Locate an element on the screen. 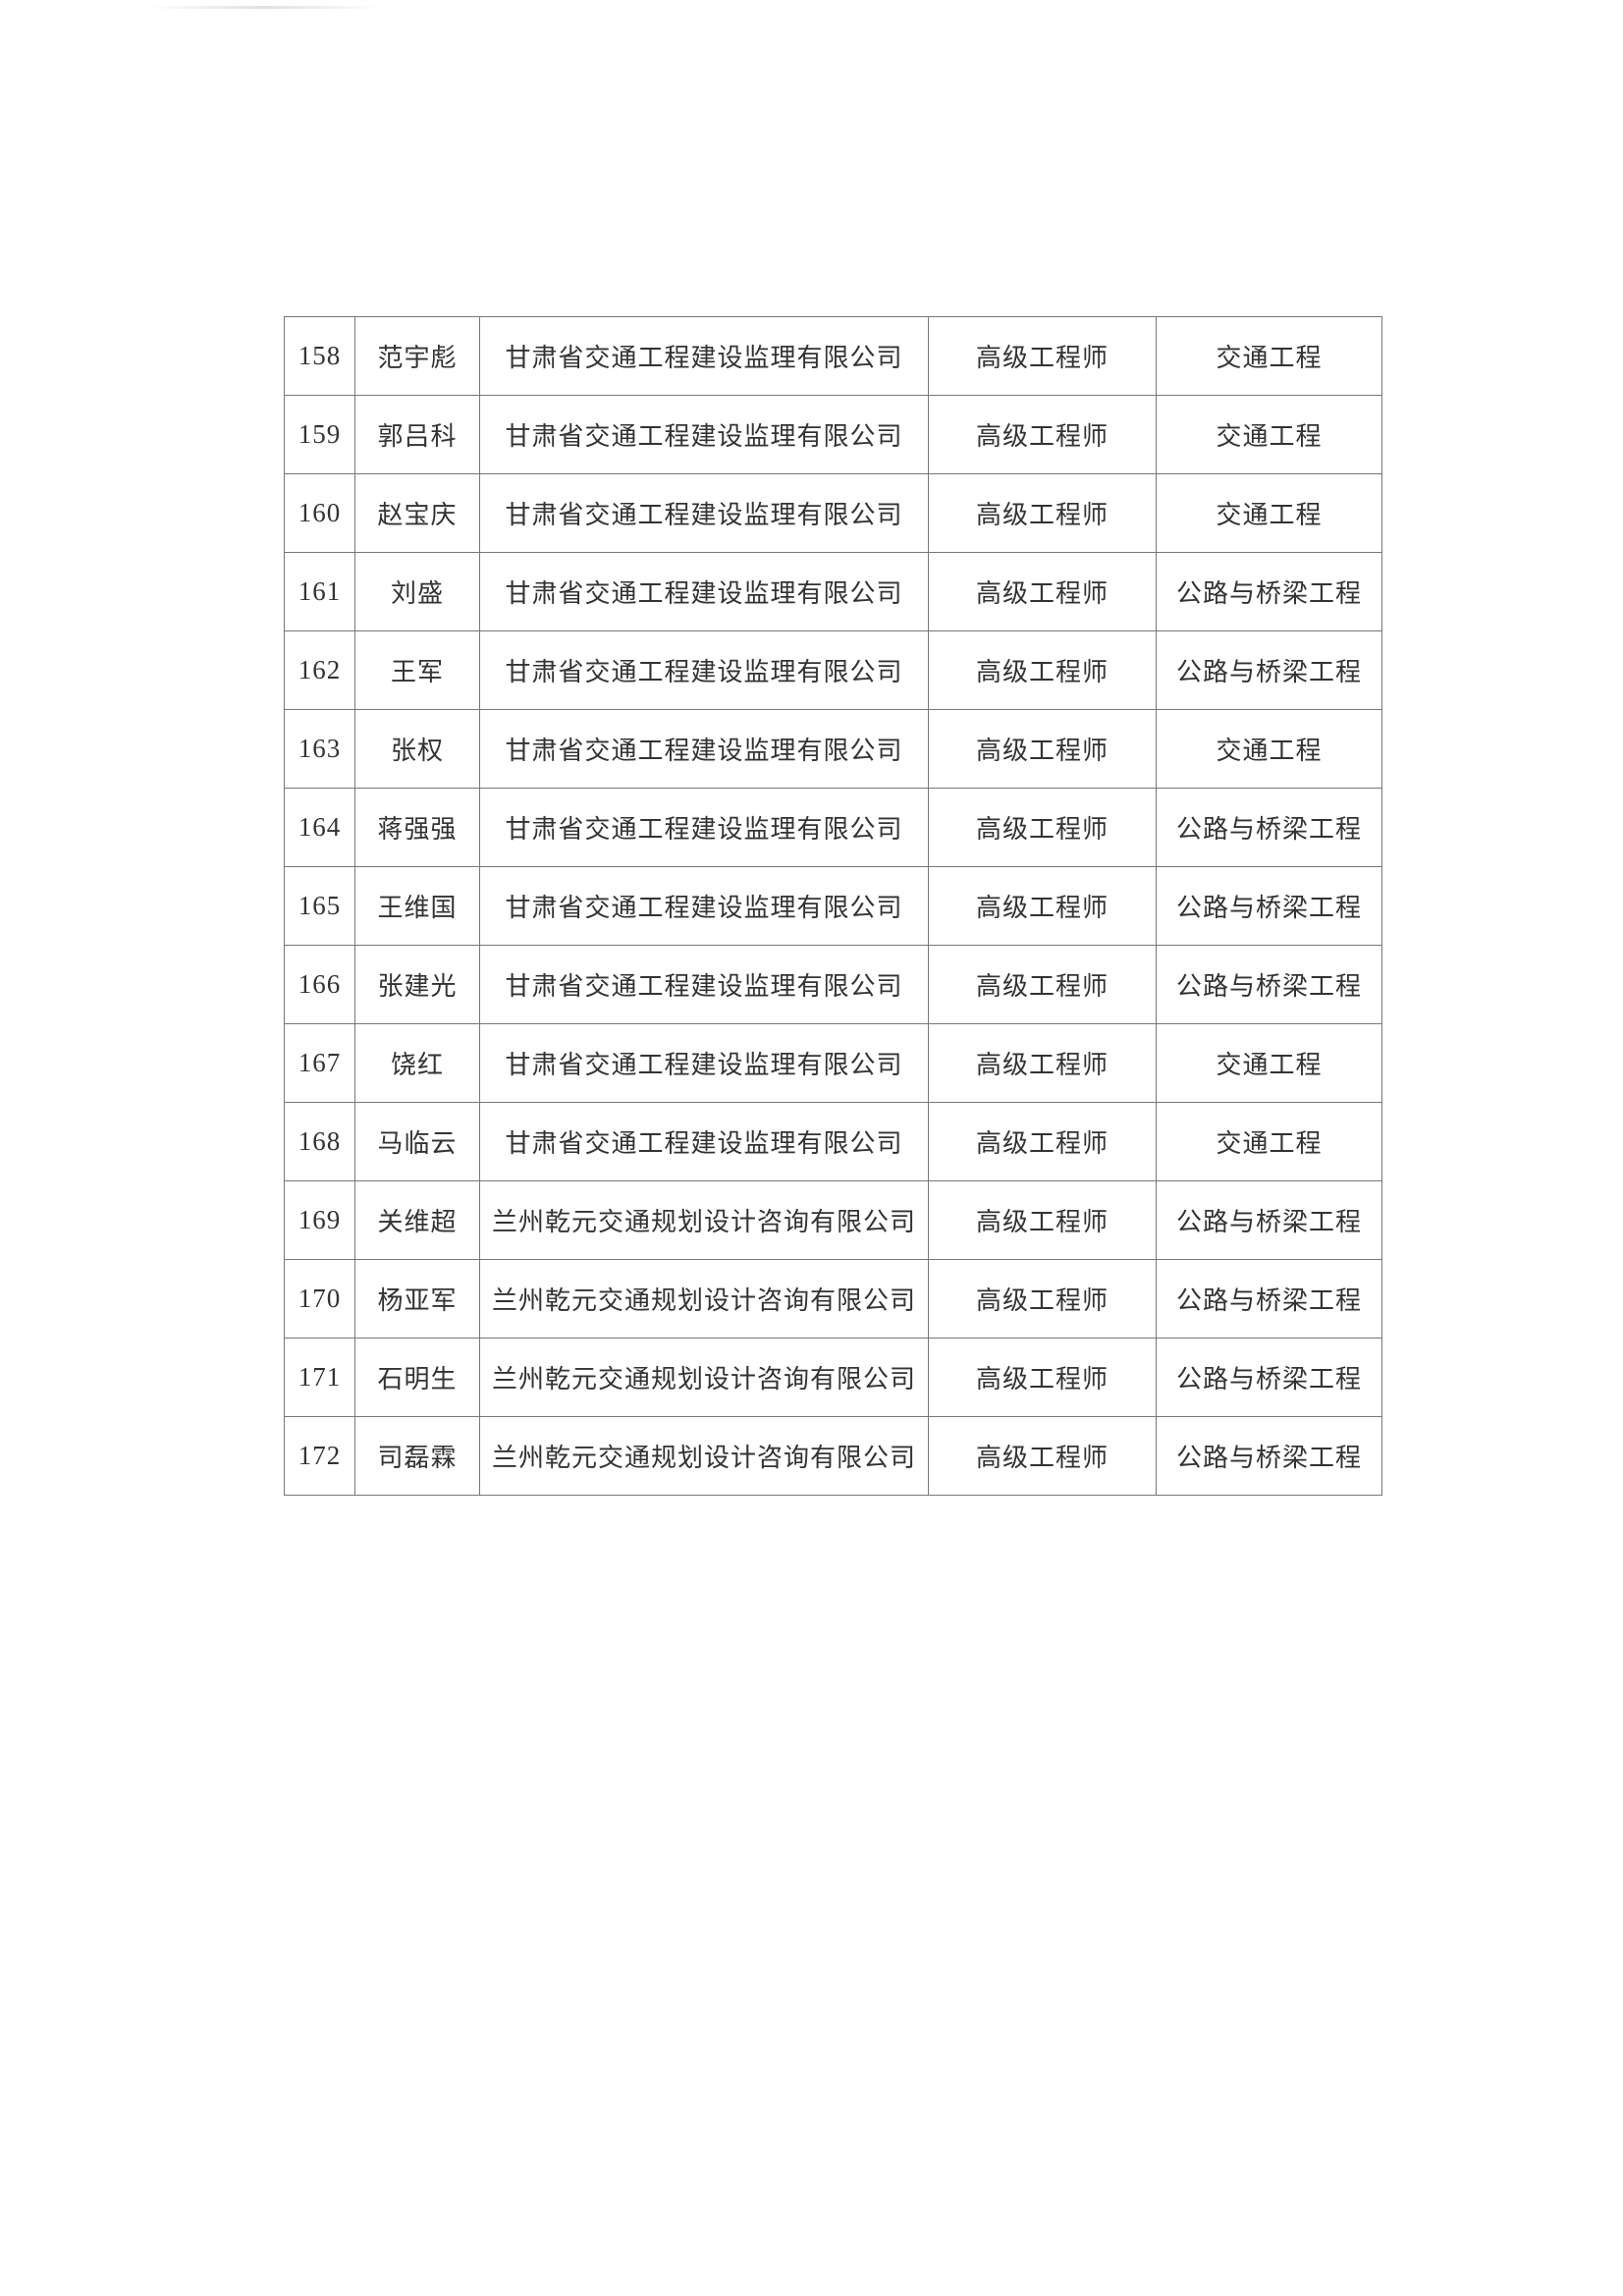  table-row: 161 刘盛 甘肃省交通工程建设监理有限公司 高级工程师 公路与桥梁工程 is located at coordinates (833, 591).